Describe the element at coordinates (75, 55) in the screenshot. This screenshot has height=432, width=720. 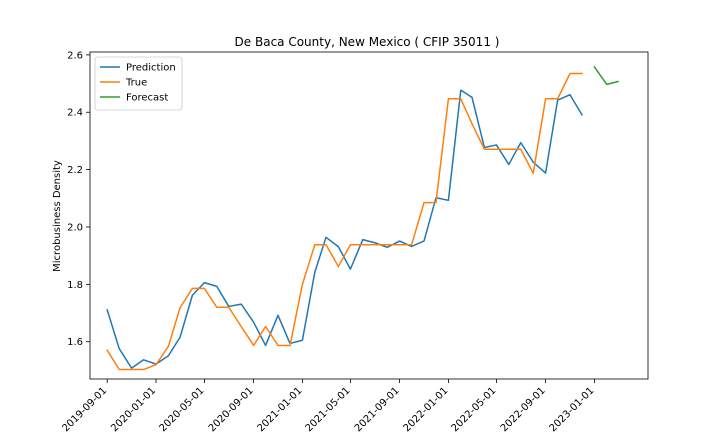
I see `y-tick-label: 2.6` at that location.